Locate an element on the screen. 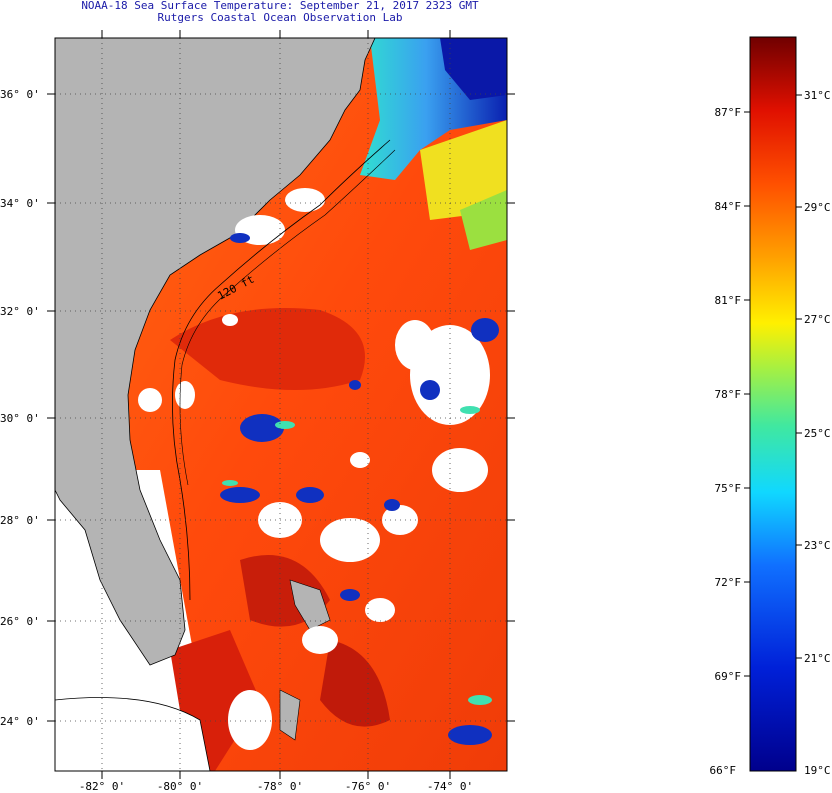  colorbar-f-label: 78°F is located at coordinates (728, 394).